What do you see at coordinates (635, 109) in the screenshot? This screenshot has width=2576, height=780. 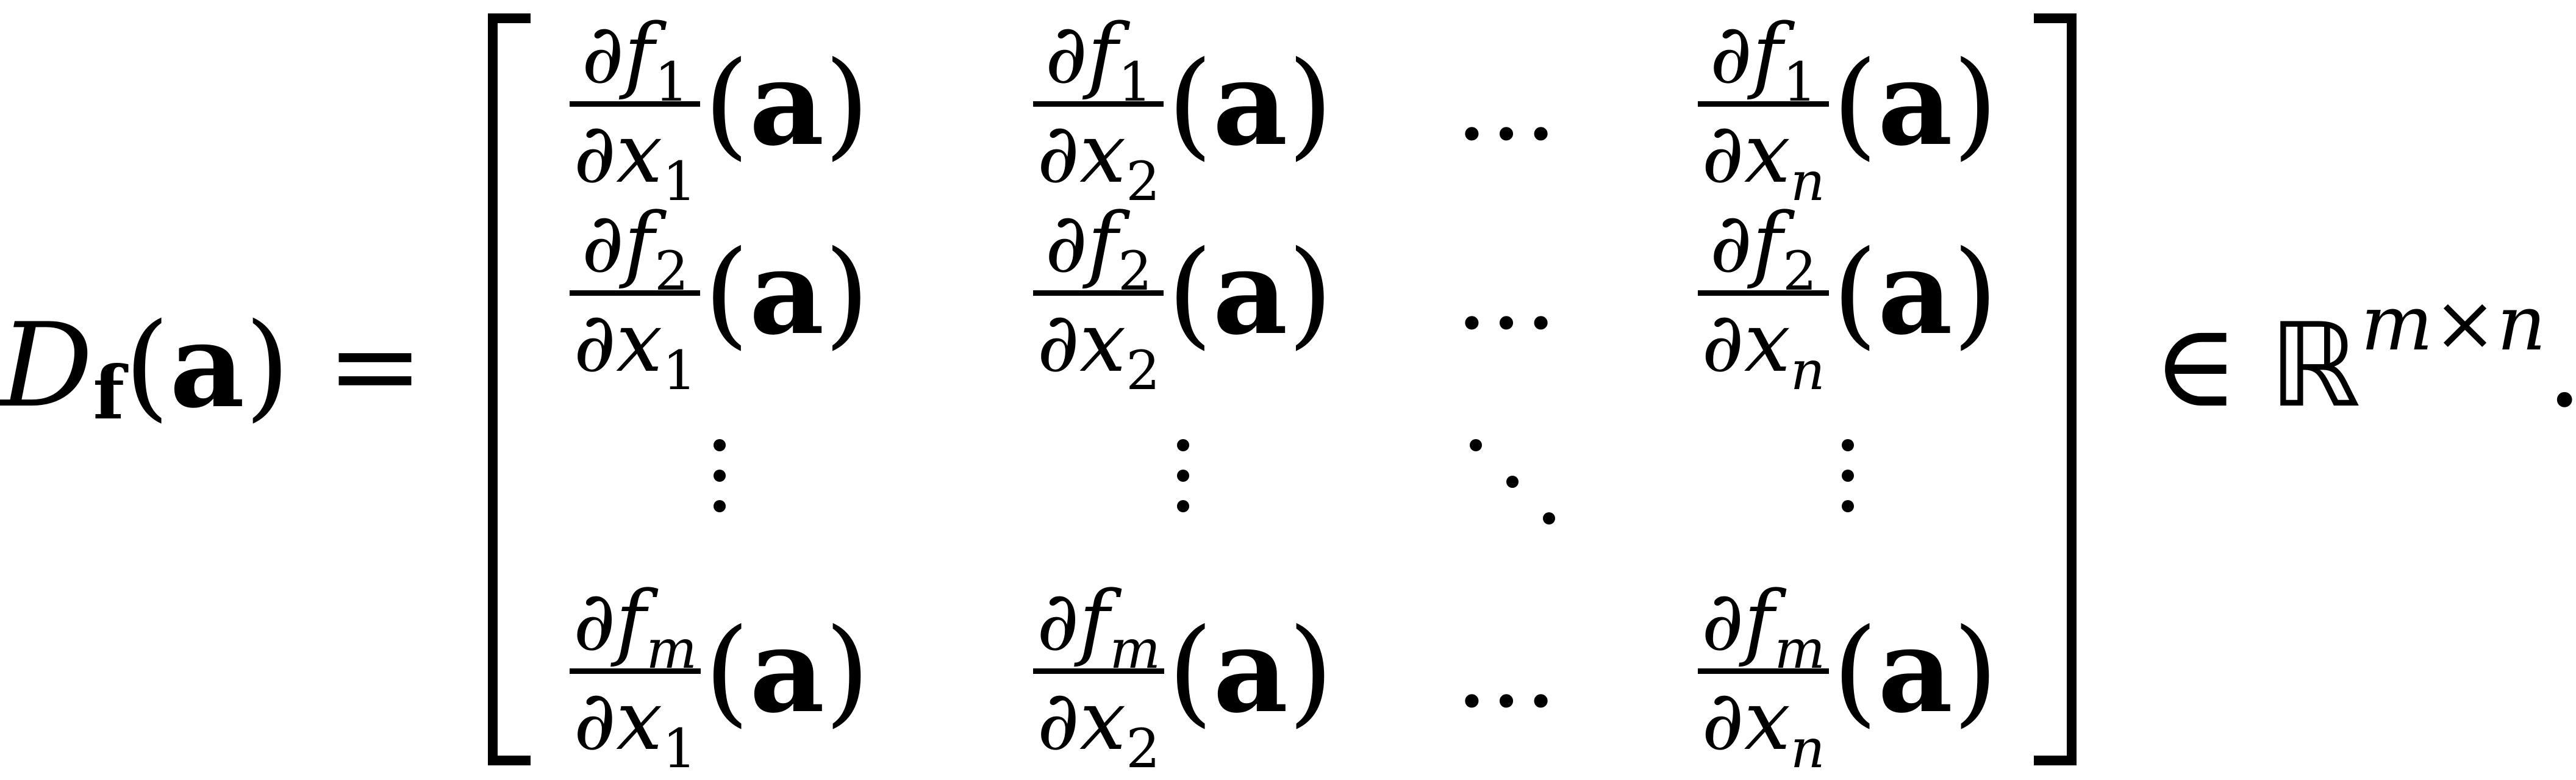 I see `partial-fraction: ∂f1 ∂x1` at bounding box center [635, 109].